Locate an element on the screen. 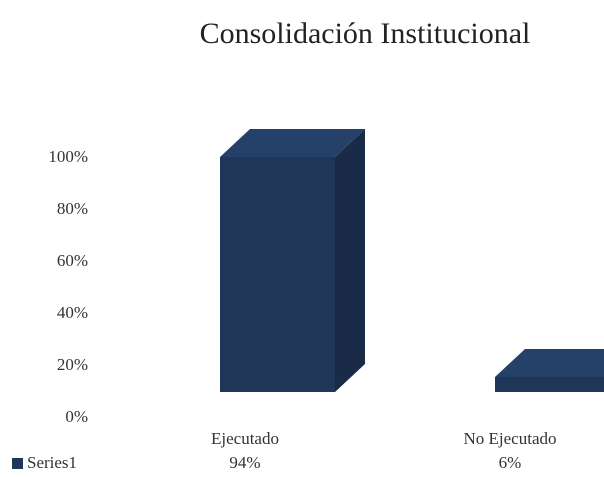 Image resolution: width=604 pixels, height=477 pixels. bar-side is located at coordinates (350, 260).